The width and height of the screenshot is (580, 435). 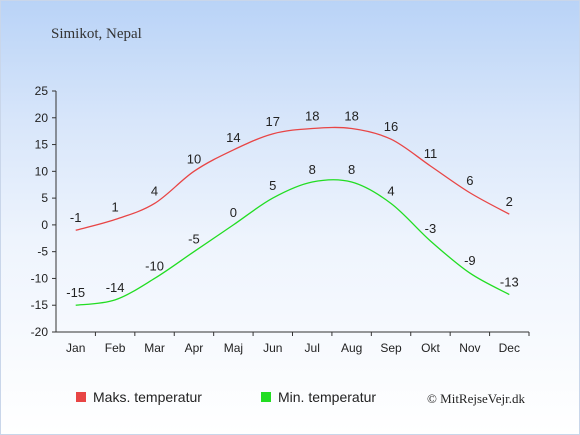 I want to click on data-label-max: 11, so click(x=431, y=153).